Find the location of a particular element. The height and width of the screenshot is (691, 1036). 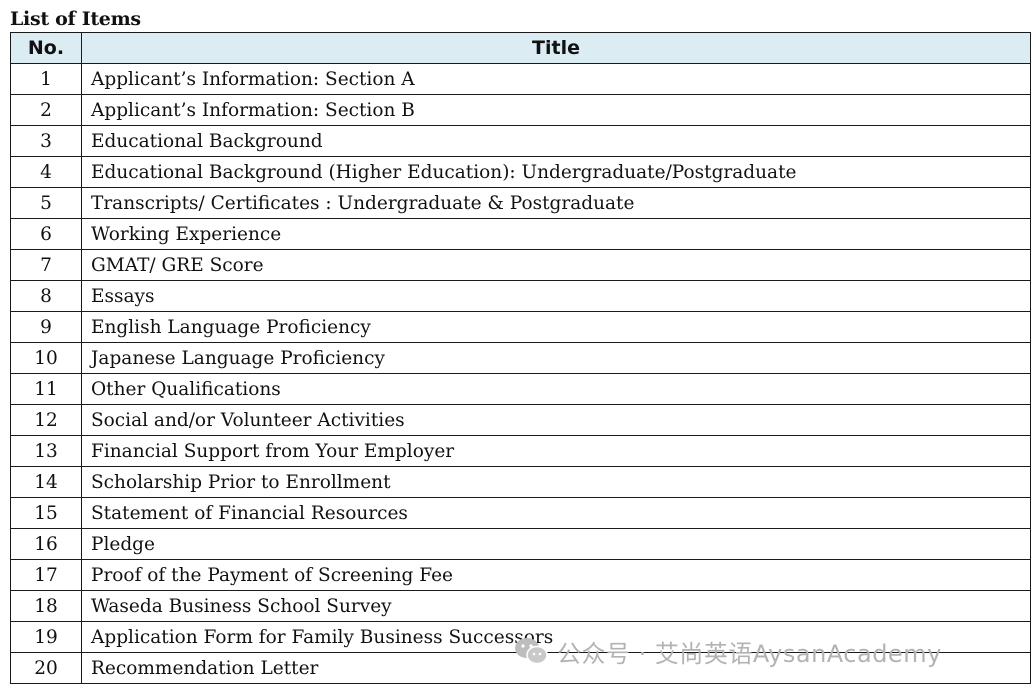

table-row: 6 Working Experience is located at coordinates (520, 234).